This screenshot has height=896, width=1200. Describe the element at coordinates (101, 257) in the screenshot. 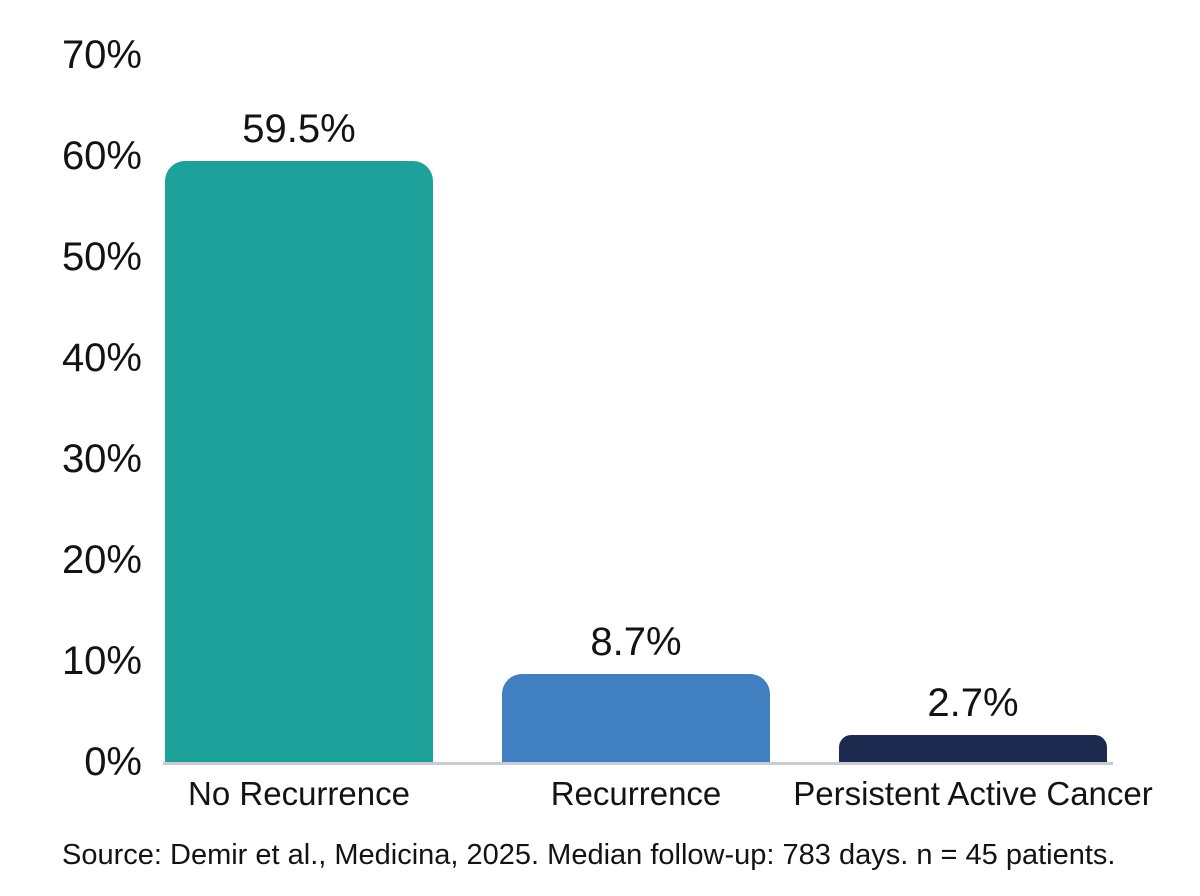

I see `y-tick-label: 50%` at that location.